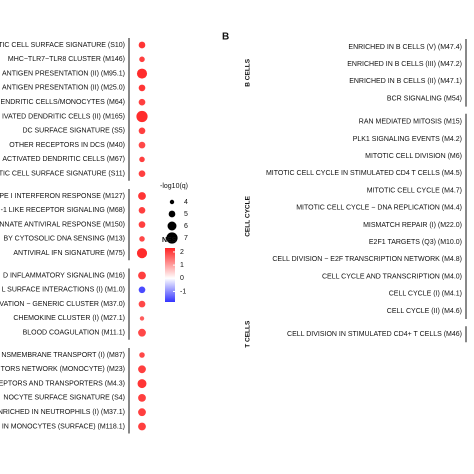  Describe the element at coordinates (183, 291) in the screenshot. I see `colorbar-label: -1` at that location.